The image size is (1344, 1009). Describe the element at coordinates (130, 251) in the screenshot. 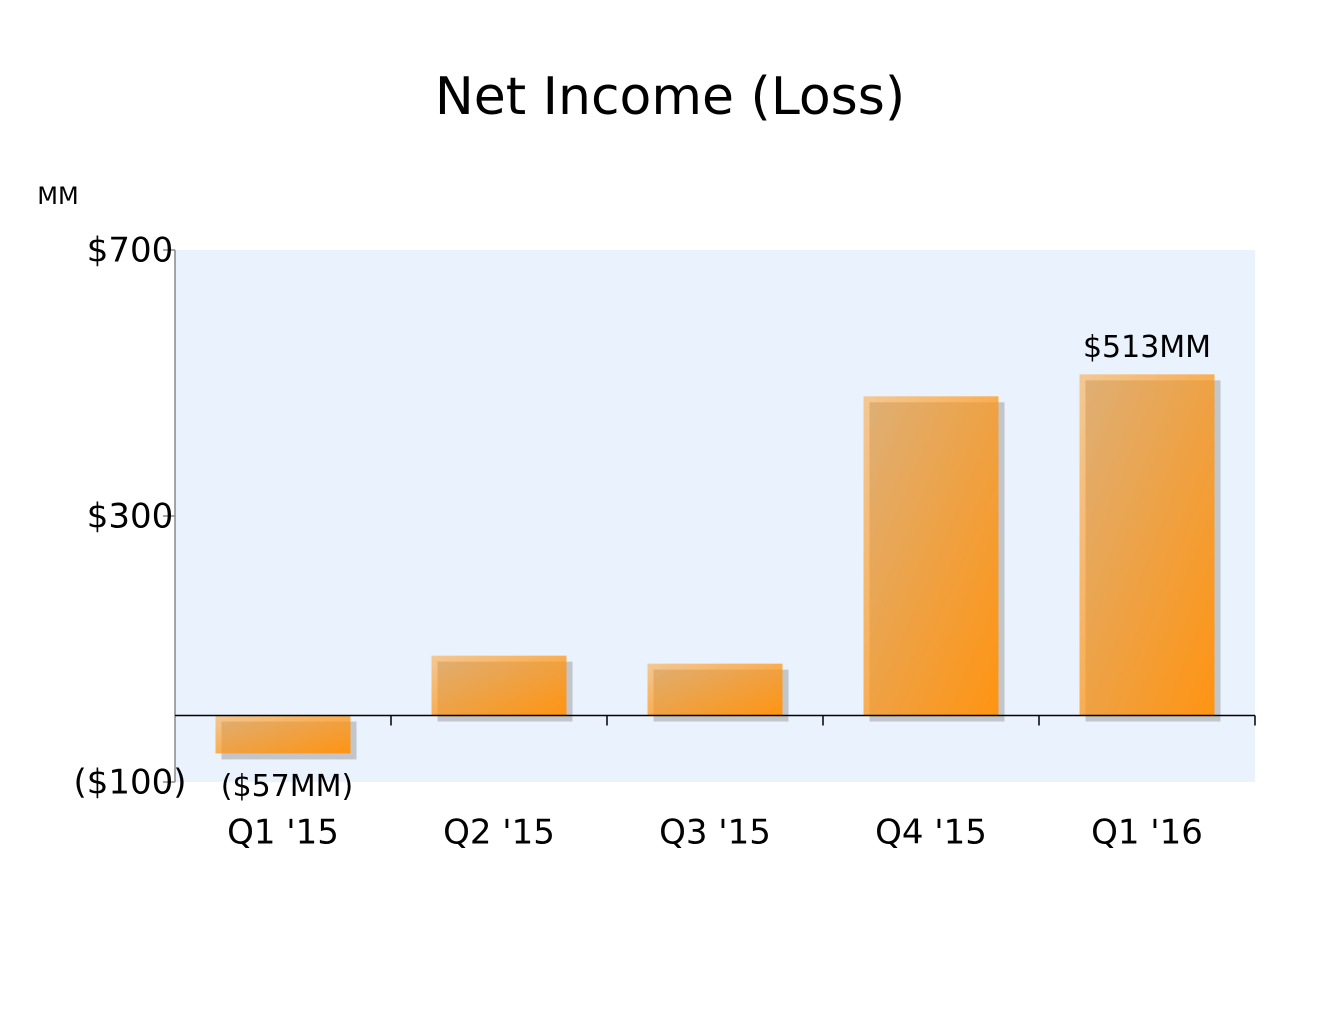

I see `y-tick-label: $700` at that location.